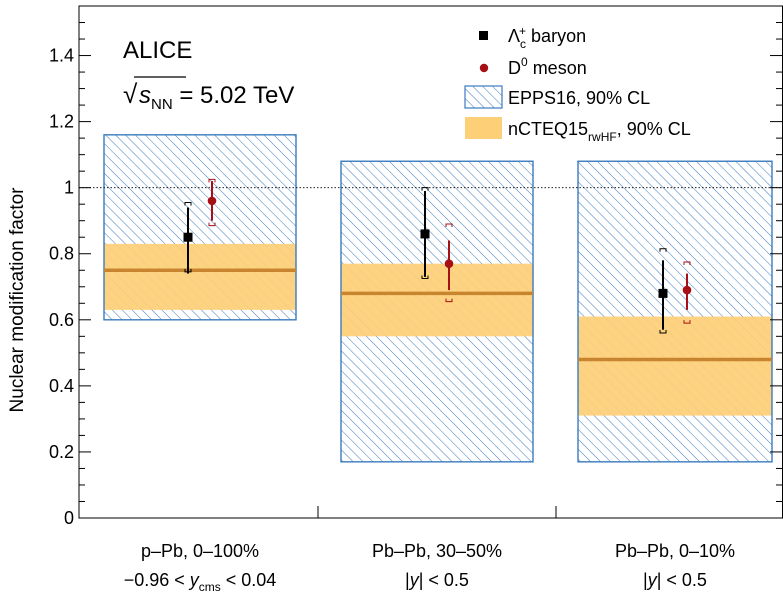 This screenshot has width=783, height=597. Describe the element at coordinates (675, 551) in the screenshot. I see `category-label-2: Pb–Pb, 0–10%` at that location.